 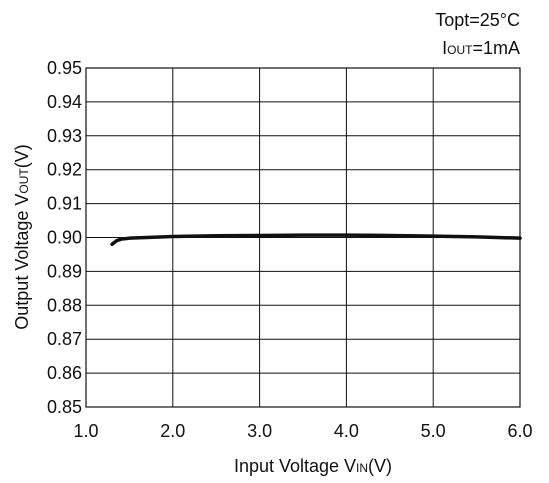 I want to click on y-axis-title-rest: (V), so click(x=22, y=156).